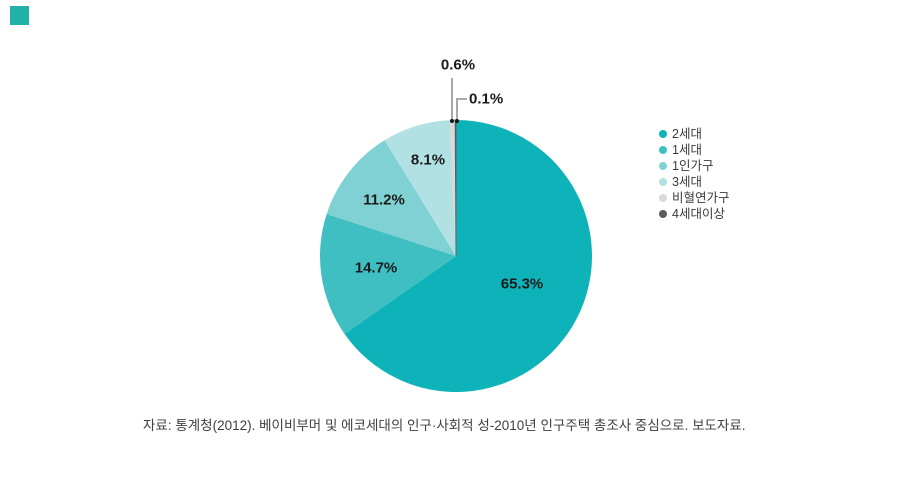  Describe the element at coordinates (458, 65) in the screenshot. I see `slice-label-bihyeolyeon: 0.6%` at that location.